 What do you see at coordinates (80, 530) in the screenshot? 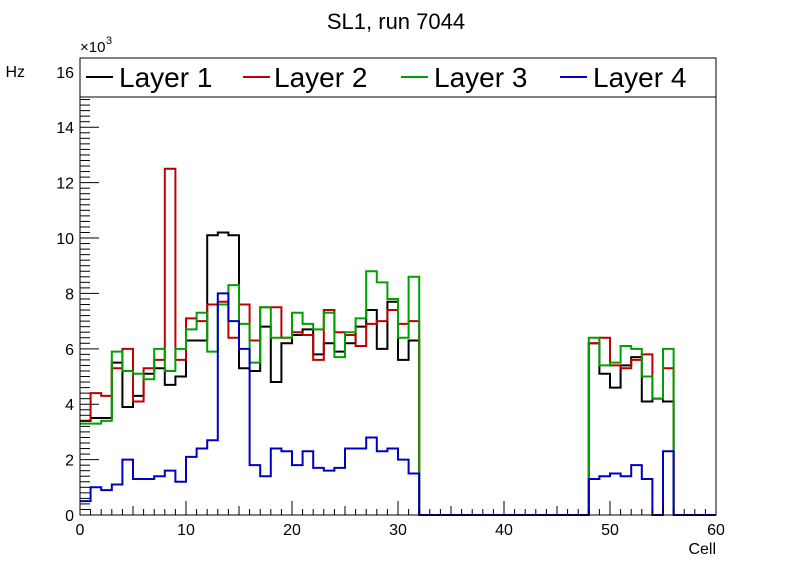
I see `x-tick-label: 0` at bounding box center [80, 530].